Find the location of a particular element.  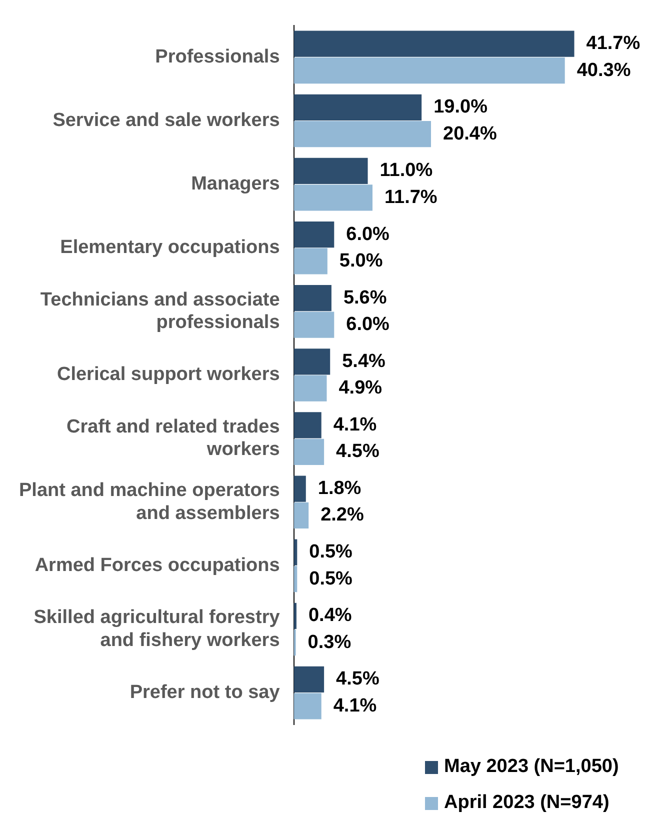

y-tick-label: Elementary occupations is located at coordinates (170, 247).